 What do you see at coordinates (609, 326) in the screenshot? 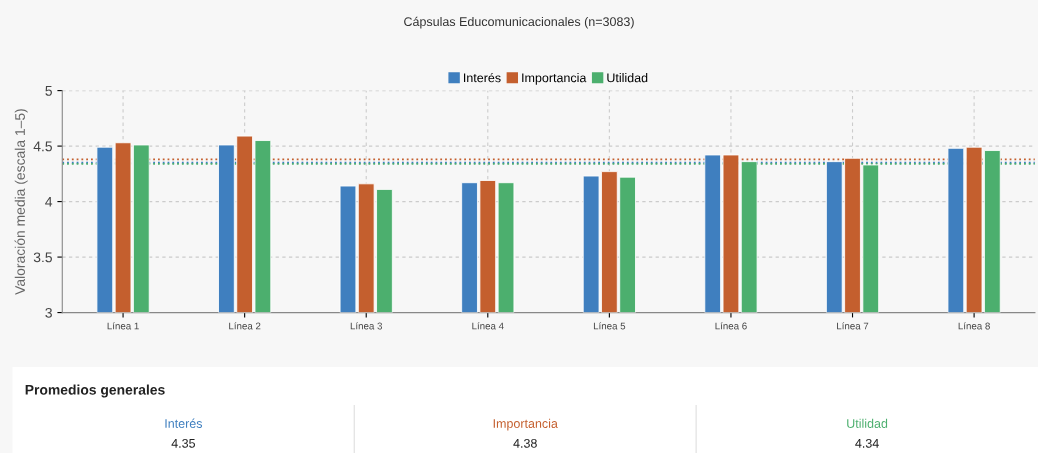
I see `x-tick-label: Línea 5` at bounding box center [609, 326].